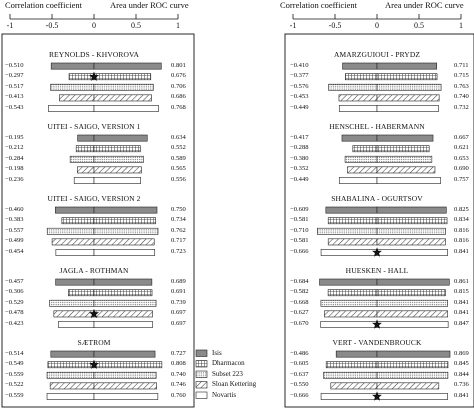 Image resolution: width=474 pixels, height=408 pixels. What do you see at coordinates (299, 230) in the screenshot?
I see `correlation-value: −0.710` at bounding box center [299, 230].